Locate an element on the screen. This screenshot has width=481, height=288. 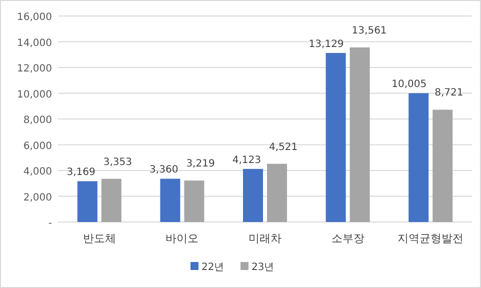
data-label: 13,129 is located at coordinates (326, 44).